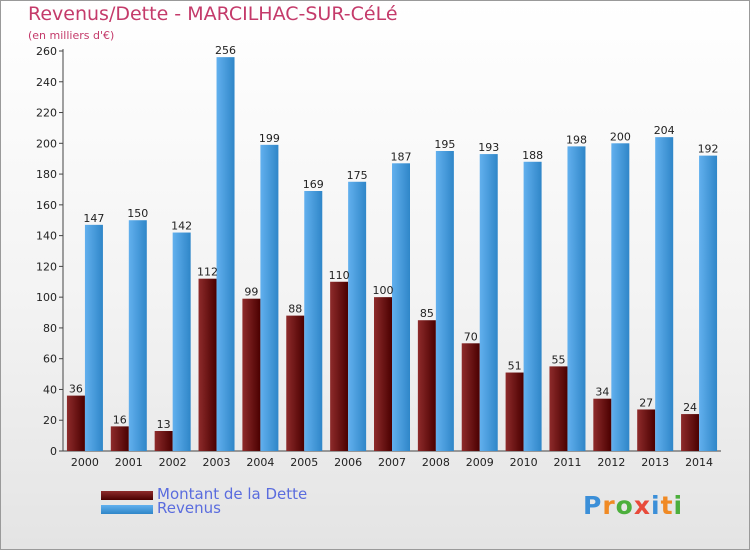  What do you see at coordinates (46, 82) in the screenshot?
I see `y-tick-label: 240` at bounding box center [46, 82].